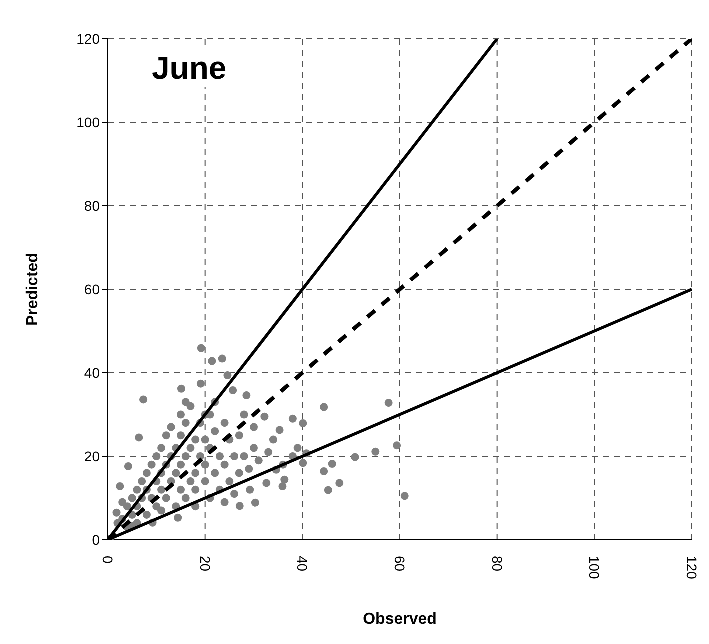  I want to click on x-tick-label: 0, so click(108, 560).